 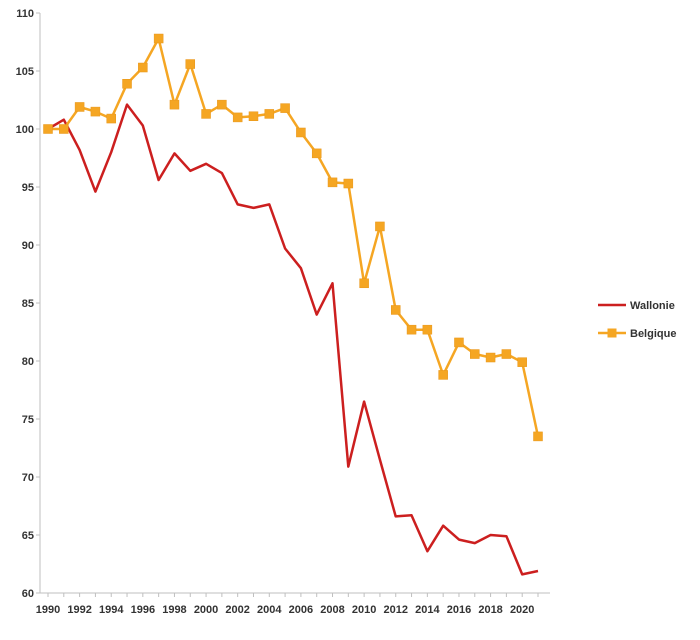 What do you see at coordinates (28, 536) in the screenshot?
I see `y-tick-label: 65` at bounding box center [28, 536].